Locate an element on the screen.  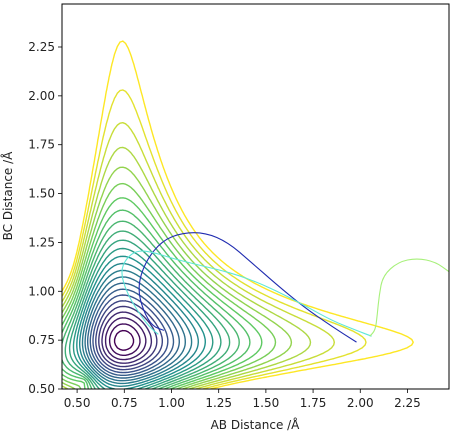
x-tick-label: 1.75 is located at coordinates (313, 403).